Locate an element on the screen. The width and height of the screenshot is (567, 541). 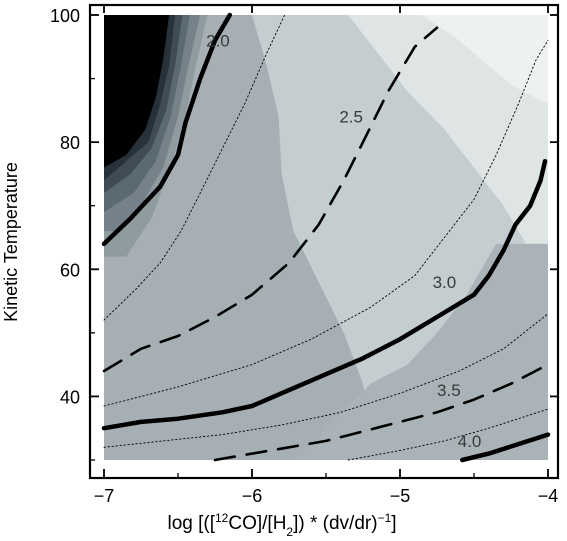
y-tick-label: 60 is located at coordinates (70, 270).